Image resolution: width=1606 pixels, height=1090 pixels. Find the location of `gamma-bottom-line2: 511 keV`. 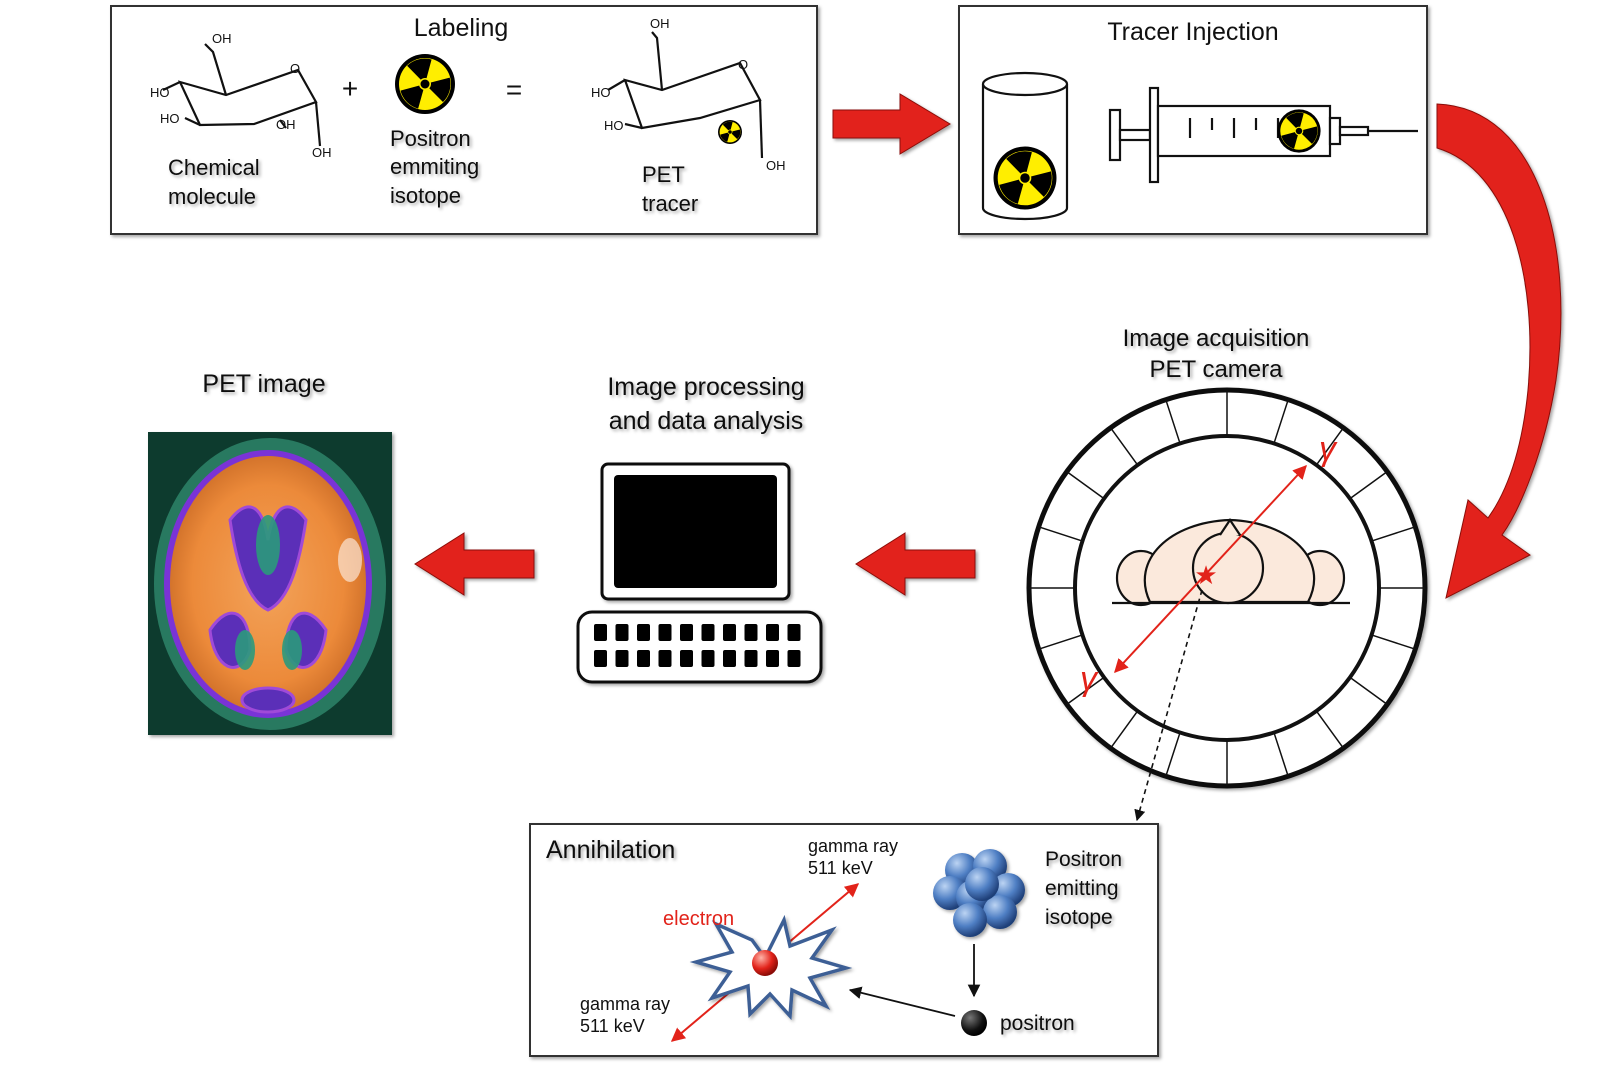

gamma-bottom-line2: 511 keV is located at coordinates (612, 1026).